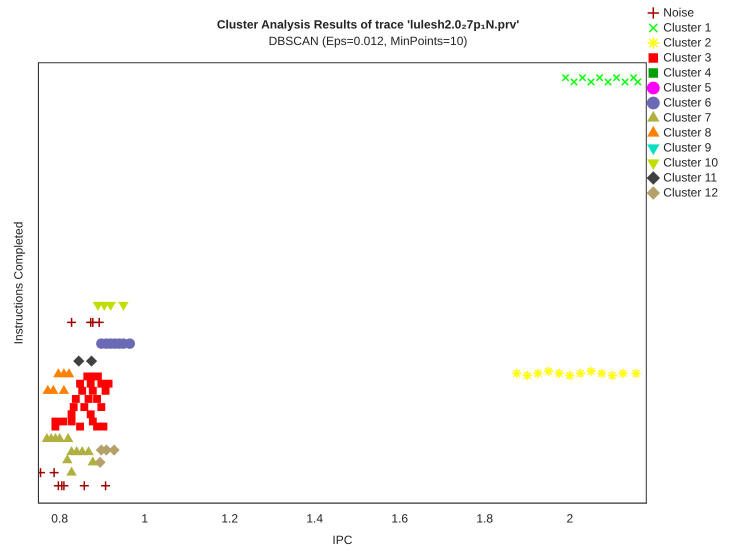 The image size is (738, 556). I want to click on x-tick-label: 0.8, so click(59, 519).